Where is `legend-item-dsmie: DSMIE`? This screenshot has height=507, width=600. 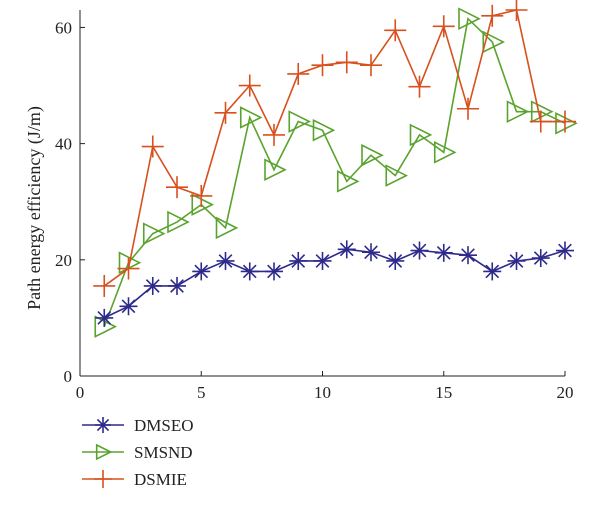
legend-item-dsmie: DSMIE is located at coordinates (134, 479).